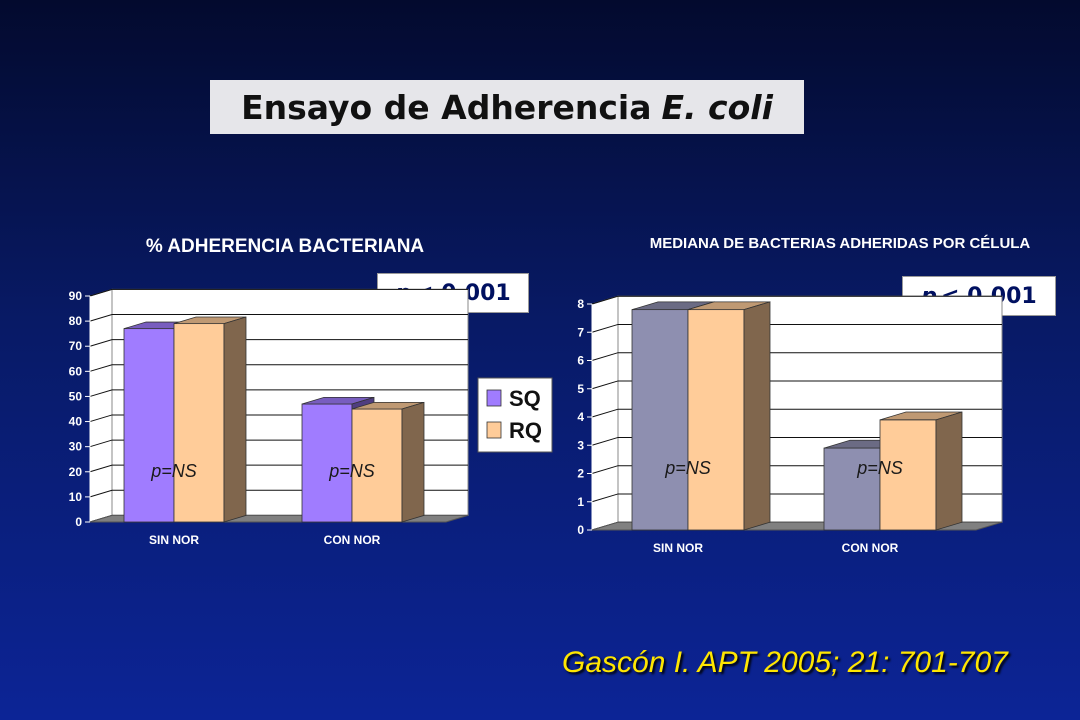 This screenshot has height=720, width=1080. I want to click on left-chart-y-tick-label: 50, so click(76, 396).